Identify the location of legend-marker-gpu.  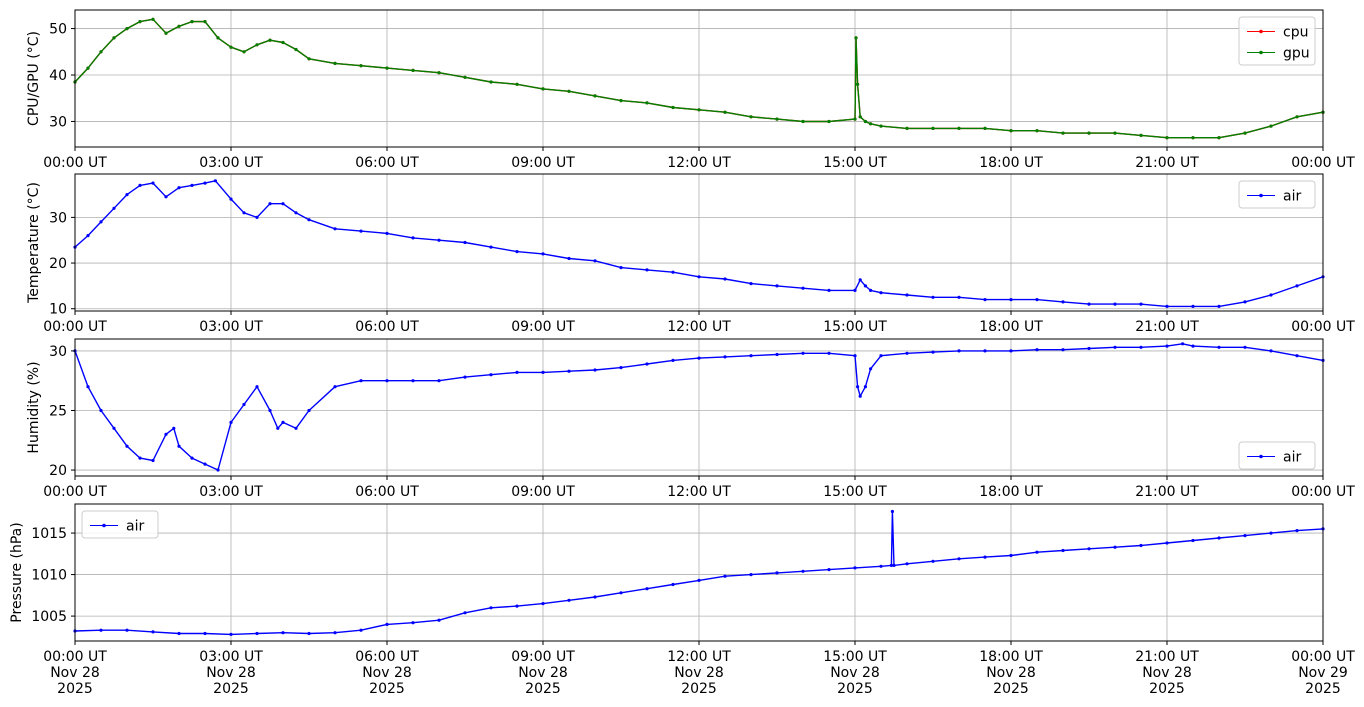
(1261, 52).